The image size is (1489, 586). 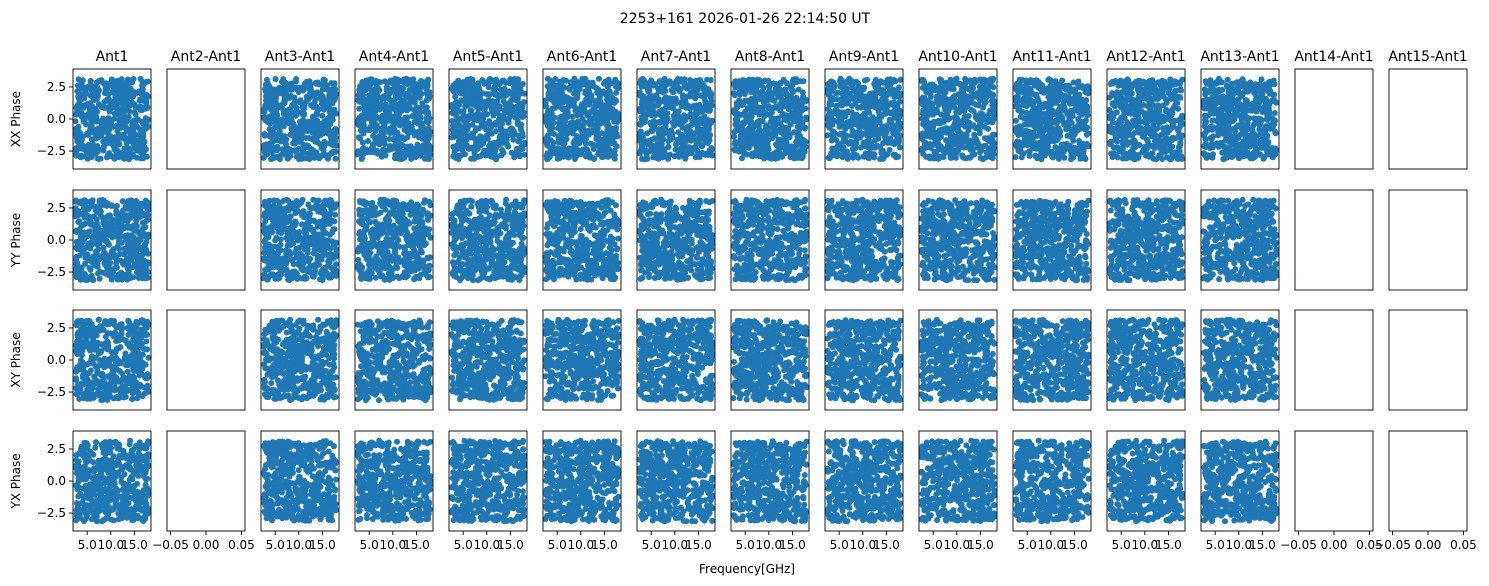 I want to click on figure-title: 2253+161 2026-01-26 22:14:50 UT, so click(x=745, y=19).